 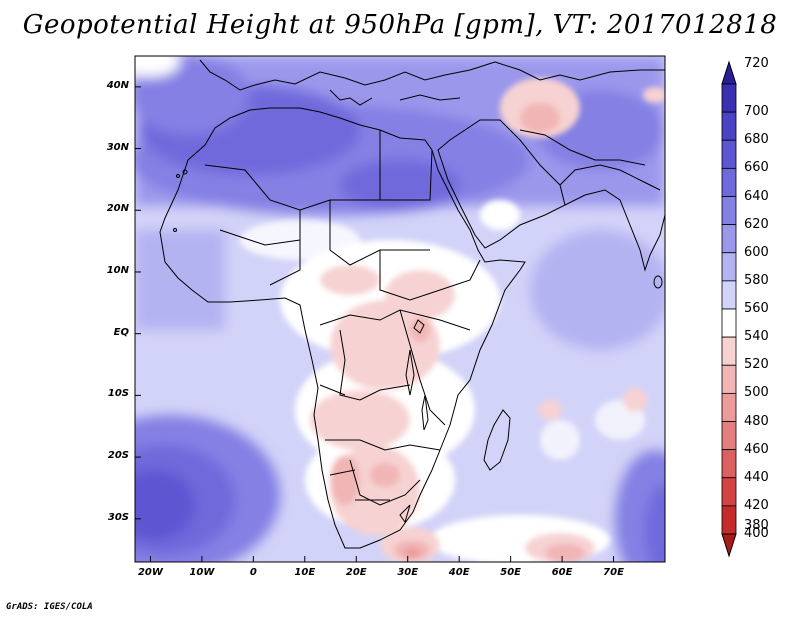 What do you see at coordinates (202, 572) in the screenshot?
I see `lon-tick-label: 10W` at bounding box center [202, 572].